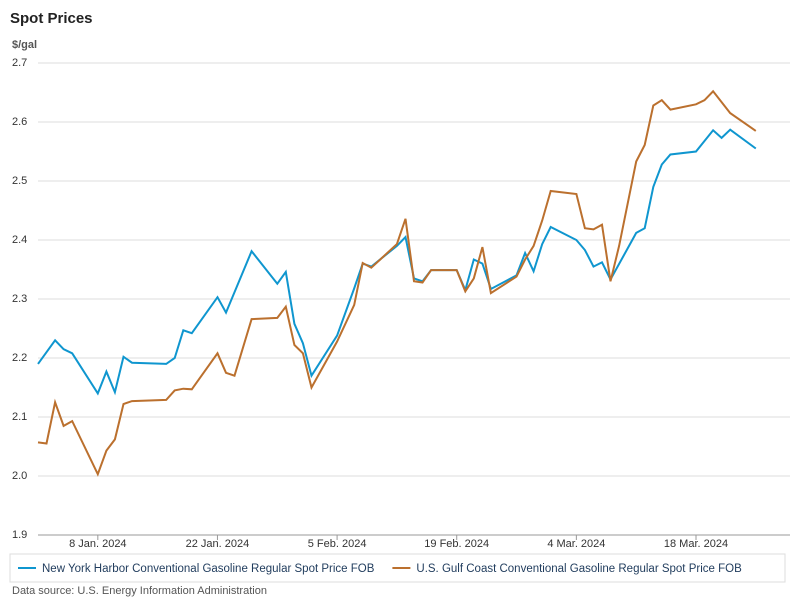 This screenshot has width=800, height=605. Describe the element at coordinates (456, 544) in the screenshot. I see `x-tick-label: 19 Feb. 2024` at that location.